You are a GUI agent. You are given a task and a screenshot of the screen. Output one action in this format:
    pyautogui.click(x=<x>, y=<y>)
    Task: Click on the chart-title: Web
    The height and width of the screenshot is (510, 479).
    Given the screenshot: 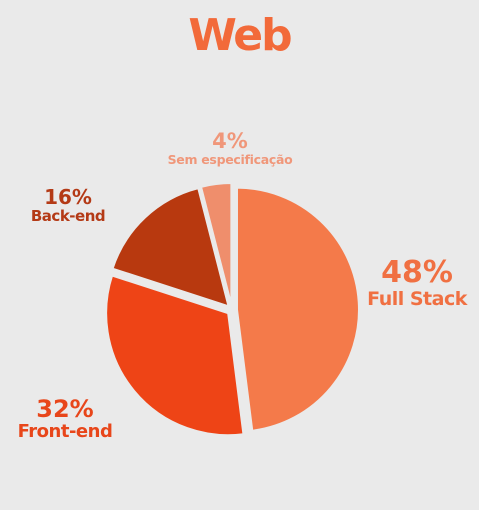 What is the action you would take?
    pyautogui.click(x=240, y=35)
    